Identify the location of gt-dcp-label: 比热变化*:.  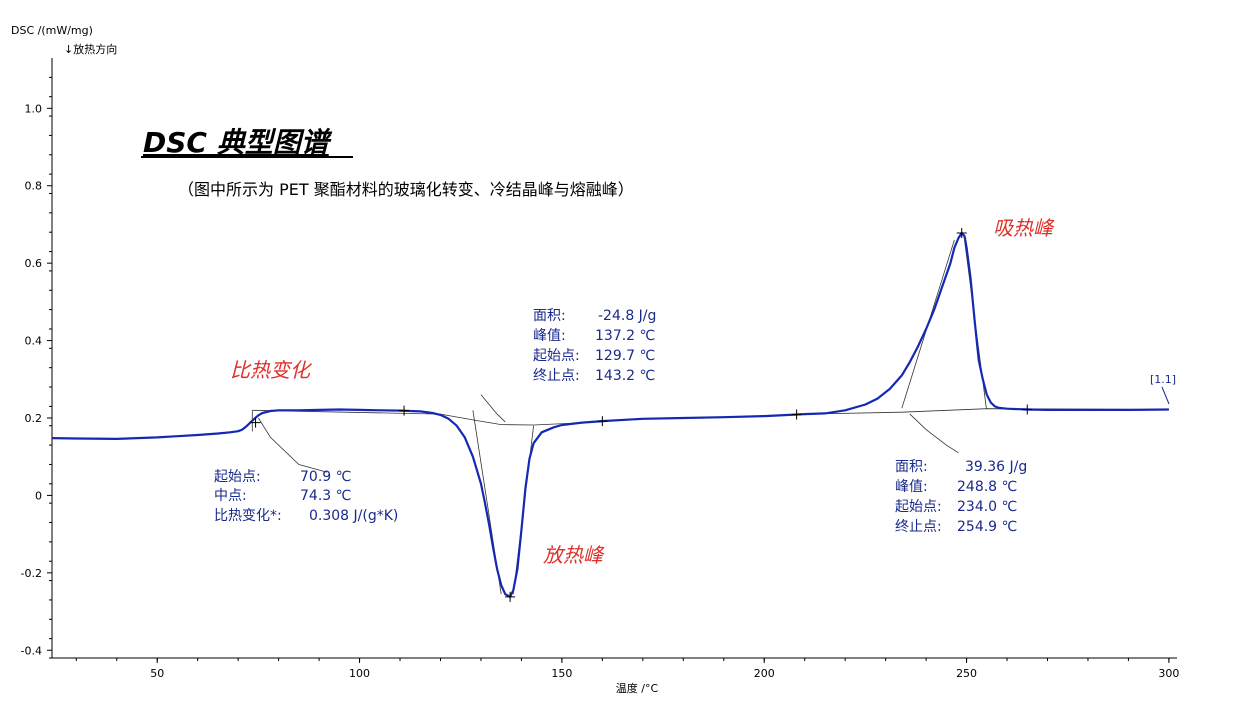
(248, 516).